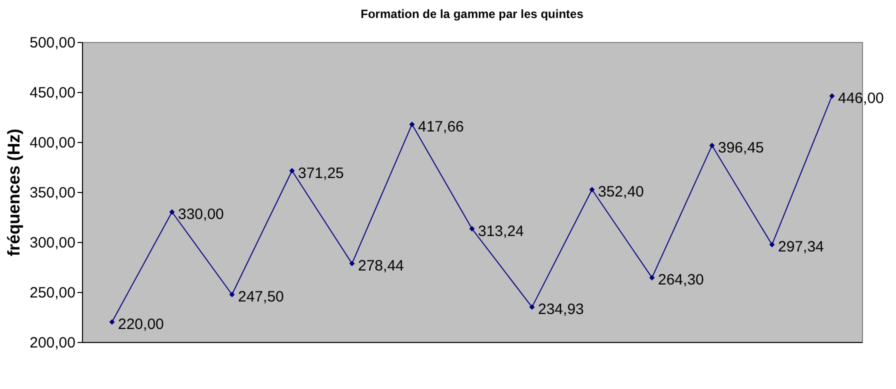  Describe the element at coordinates (53, 293) in the screenshot. I see `y-tick-label: 250,00` at that location.